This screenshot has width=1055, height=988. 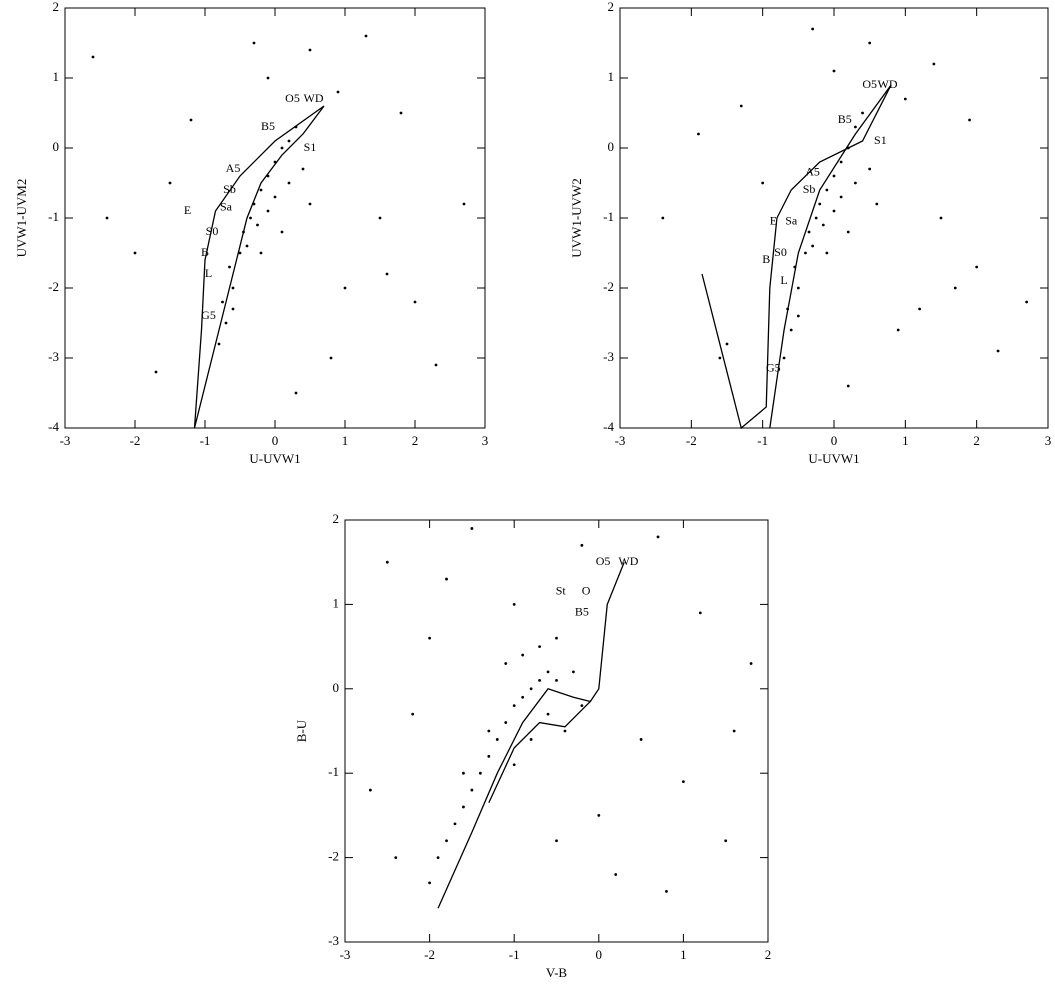 What do you see at coordinates (212, 231) in the screenshot?
I see `annotation: S0` at bounding box center [212, 231].